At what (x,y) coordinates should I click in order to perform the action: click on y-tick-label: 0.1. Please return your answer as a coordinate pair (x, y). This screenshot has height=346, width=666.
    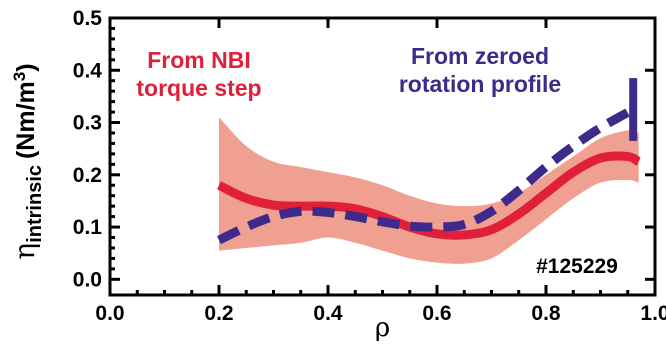
    Looking at the image, I should click on (88, 227).